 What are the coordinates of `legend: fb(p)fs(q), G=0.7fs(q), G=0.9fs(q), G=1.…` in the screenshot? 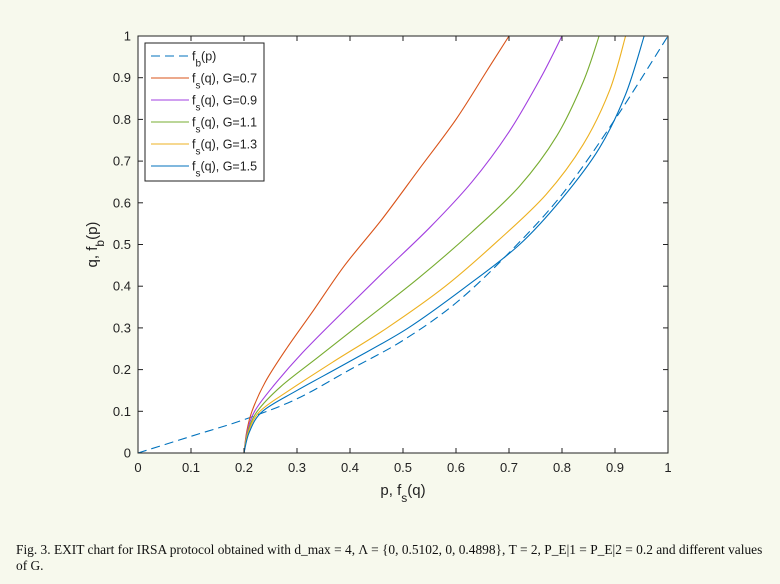 It's located at (204, 112).